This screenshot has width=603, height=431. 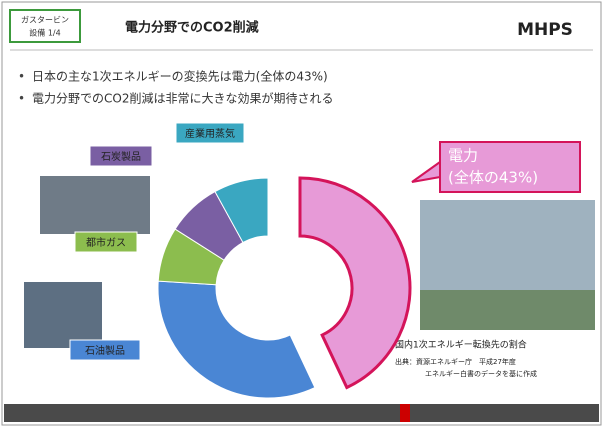 What do you see at coordinates (481, 373) in the screenshot?
I see `caption-source: エネルギー白書のデータを基に作成` at bounding box center [481, 373].